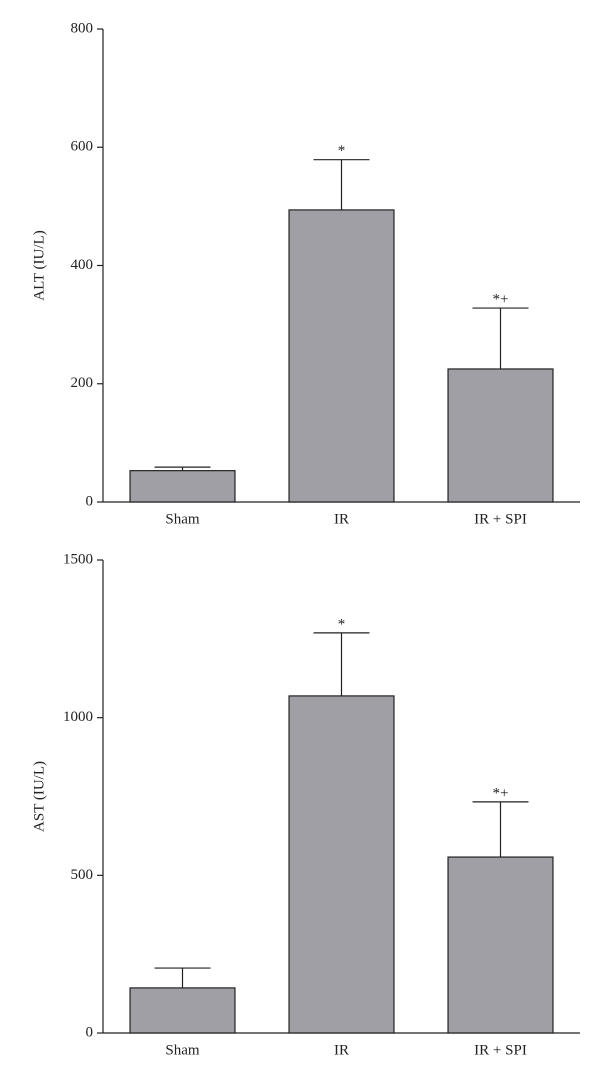 This screenshot has height=1081, width=600. Describe the element at coordinates (82, 147) in the screenshot. I see `y-tick-label: 600` at that location.